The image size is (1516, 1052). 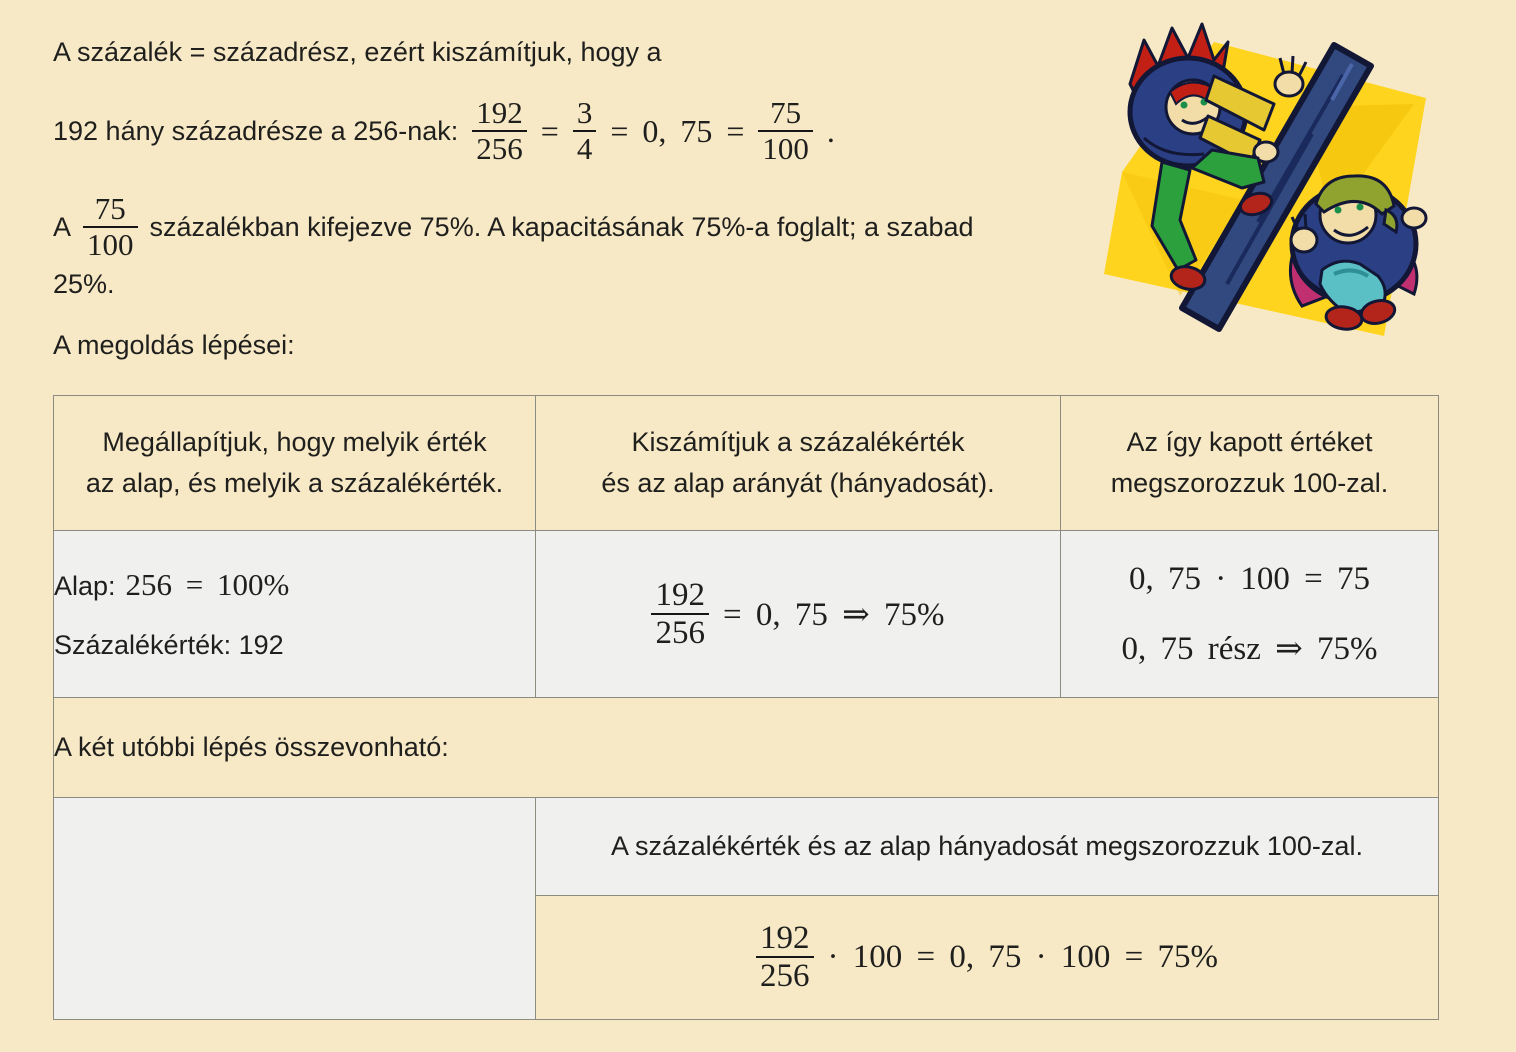 I want to click on kid-bottom-right-hand, so click(x=1414, y=218).